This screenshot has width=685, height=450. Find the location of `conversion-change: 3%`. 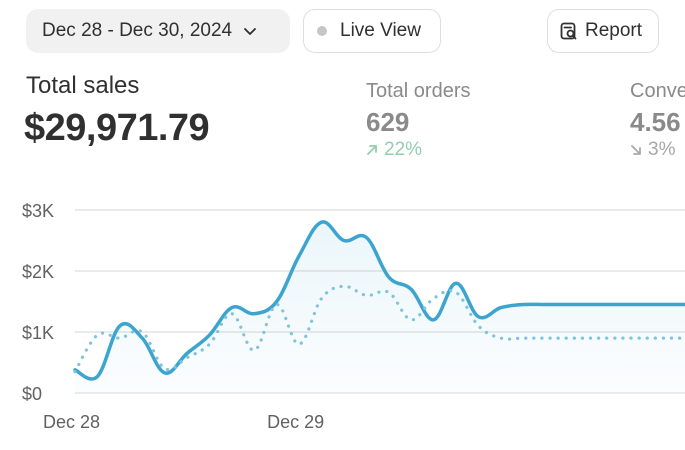

conversion-change: 3% is located at coordinates (652, 150).